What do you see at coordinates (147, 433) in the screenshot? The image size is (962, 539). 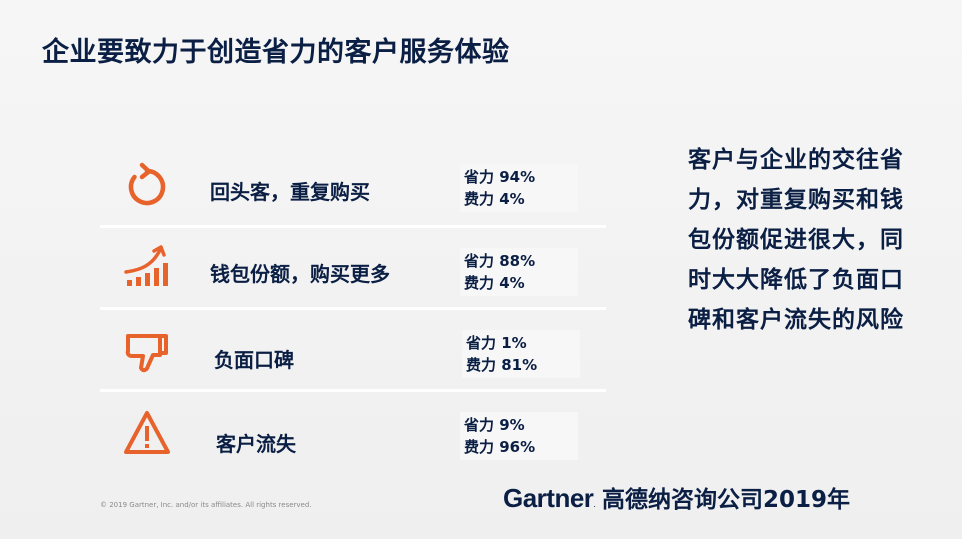 I see `warning-triangle-icon` at bounding box center [147, 433].